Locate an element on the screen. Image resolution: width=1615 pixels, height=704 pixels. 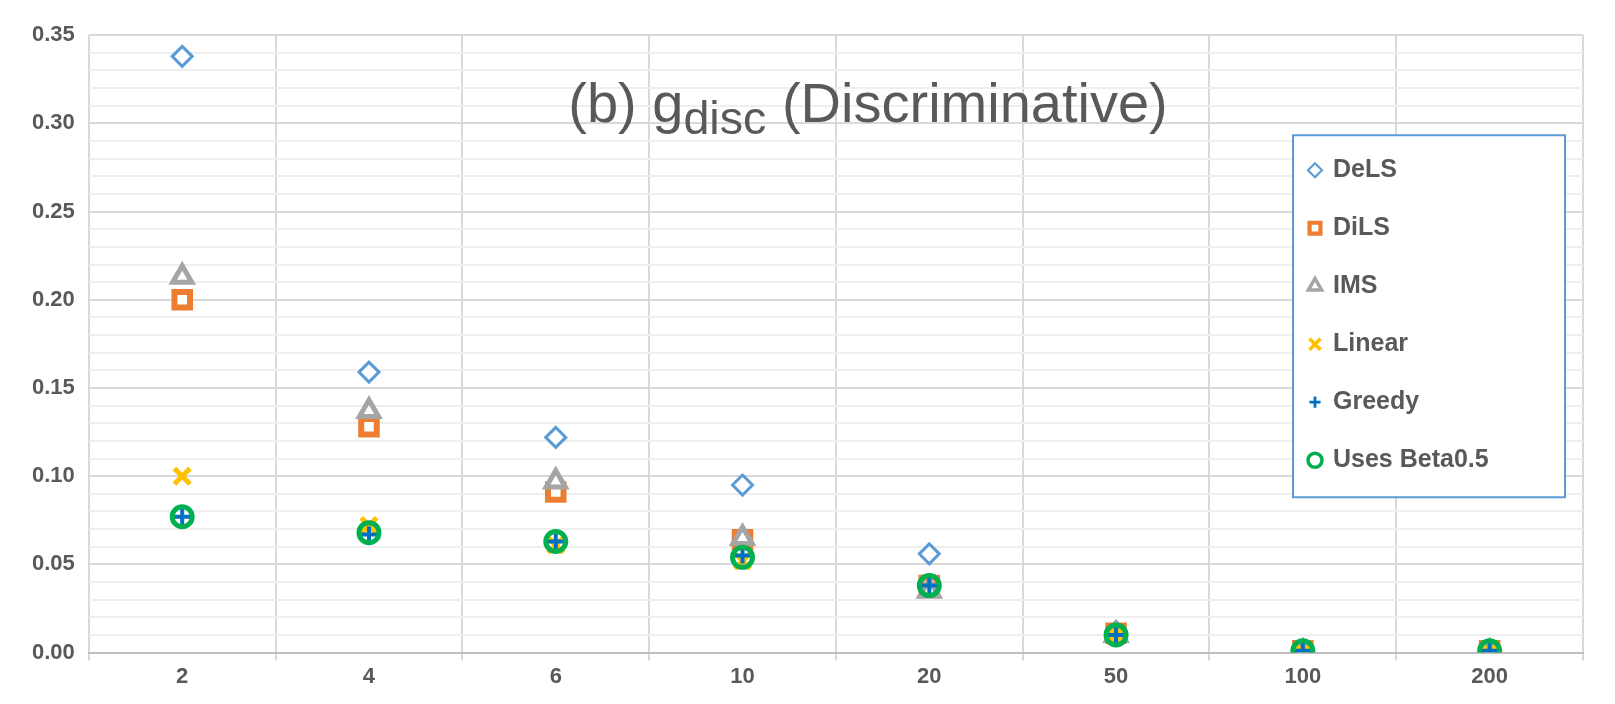
x-tick-label: 100 is located at coordinates (1303, 675).